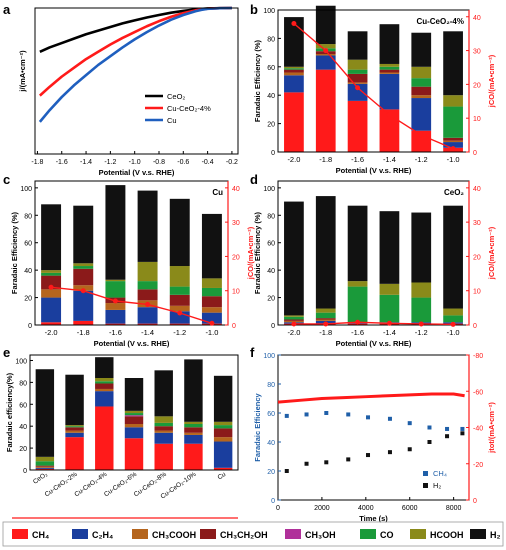 This screenshot has width=506, height=550. Describe the element at coordinates (477, 85) in the screenshot. I see `b-right-tick-label: 20` at that location.